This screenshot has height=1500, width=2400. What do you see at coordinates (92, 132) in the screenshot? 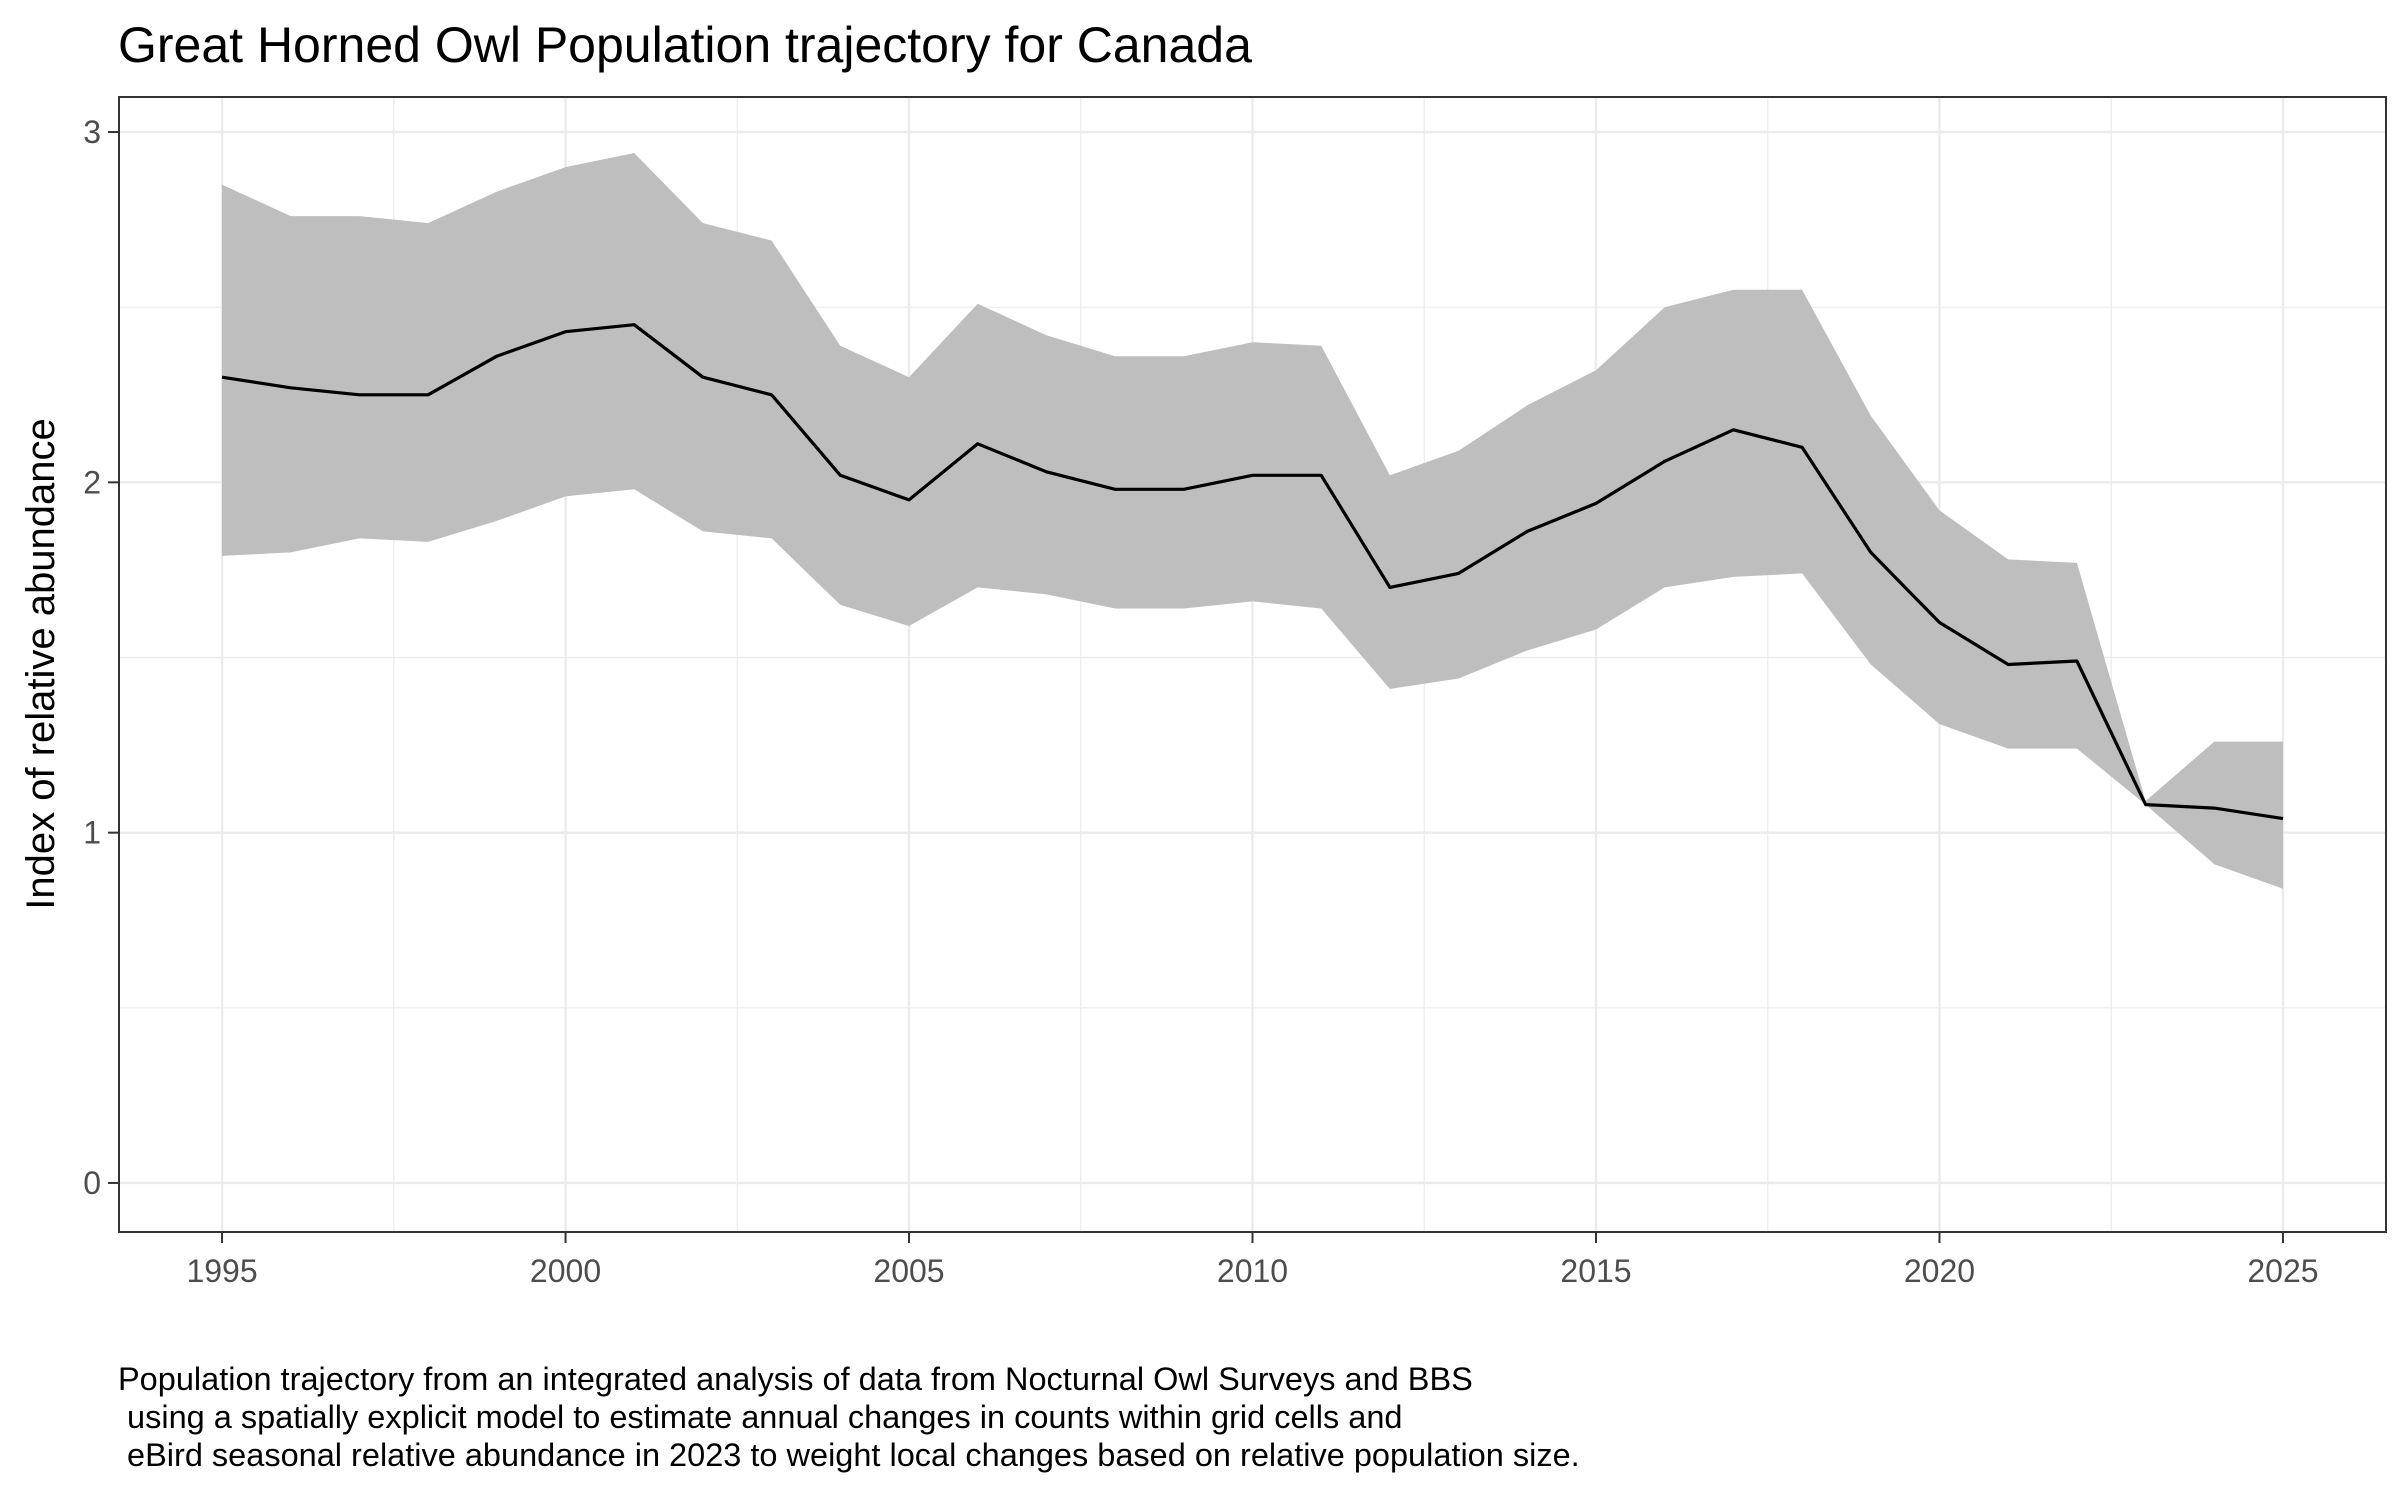
I see `y-tick-label: 3` at bounding box center [92, 132].